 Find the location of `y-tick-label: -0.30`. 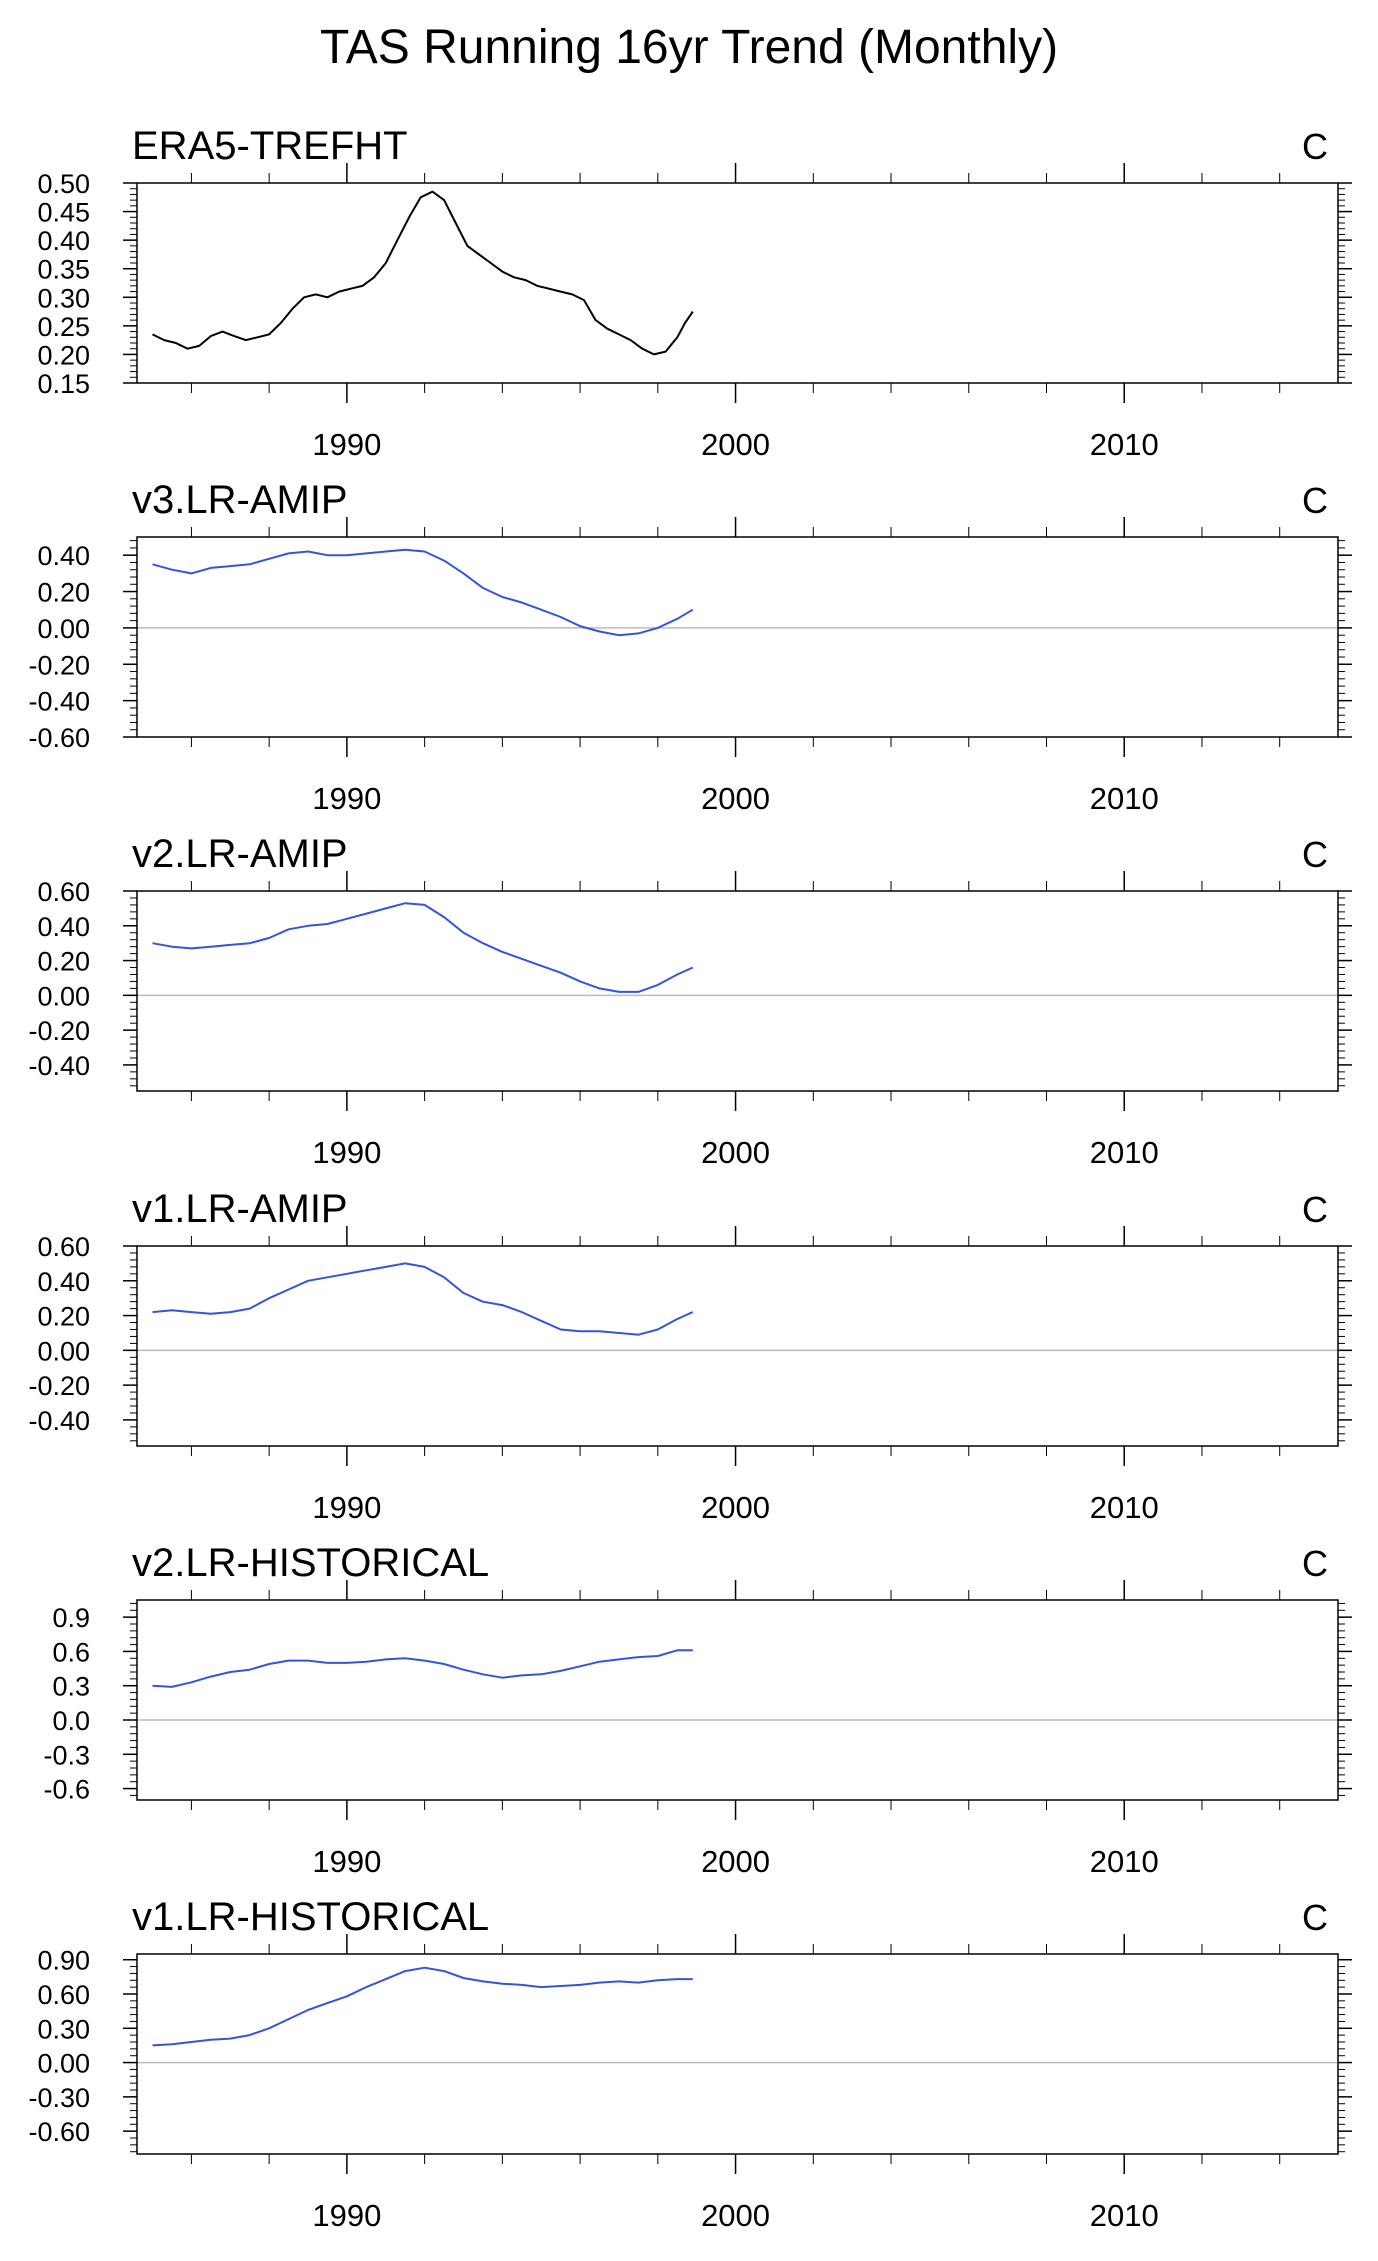

y-tick-label: -0.30 is located at coordinates (59, 2098).